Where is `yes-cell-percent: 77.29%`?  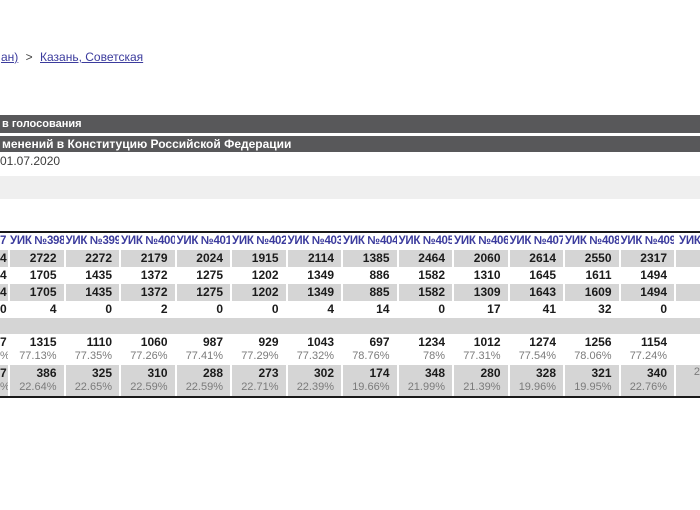 yes-cell-percent: 77.29% is located at coordinates (260, 356).